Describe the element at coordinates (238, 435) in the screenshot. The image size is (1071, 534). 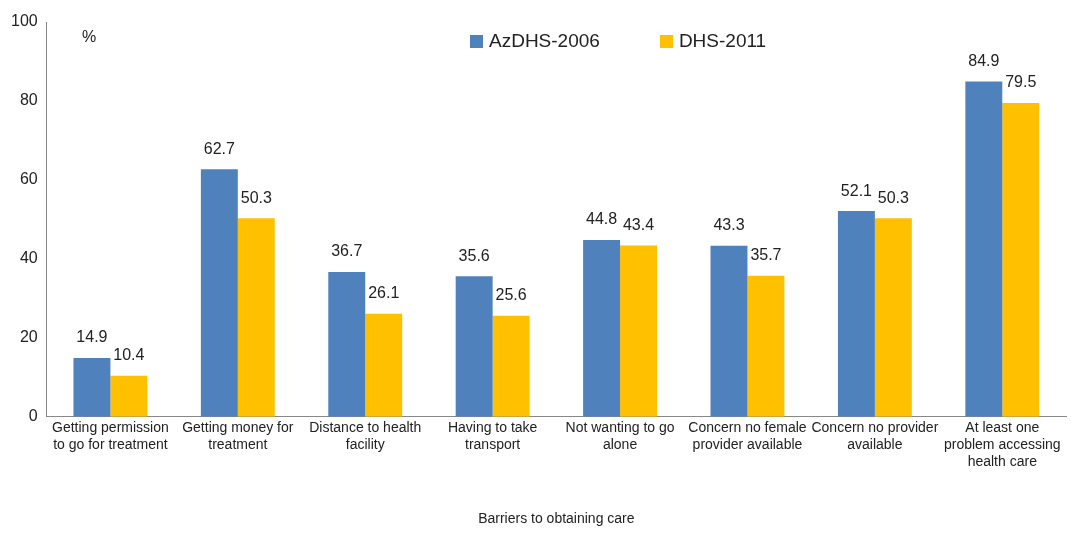
I see `x-tick-label: Getting money for treatment` at that location.